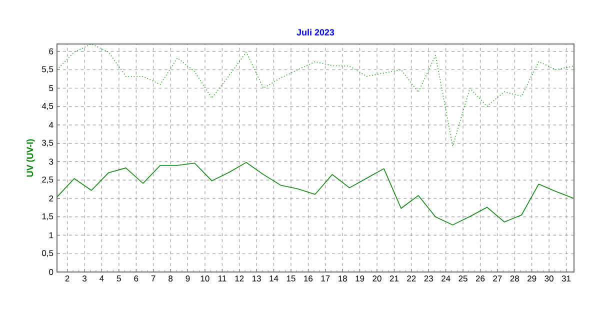 Image resolution: width=592 pixels, height=321 pixels. I want to click on y-tick-label: 4,5, so click(48, 106).